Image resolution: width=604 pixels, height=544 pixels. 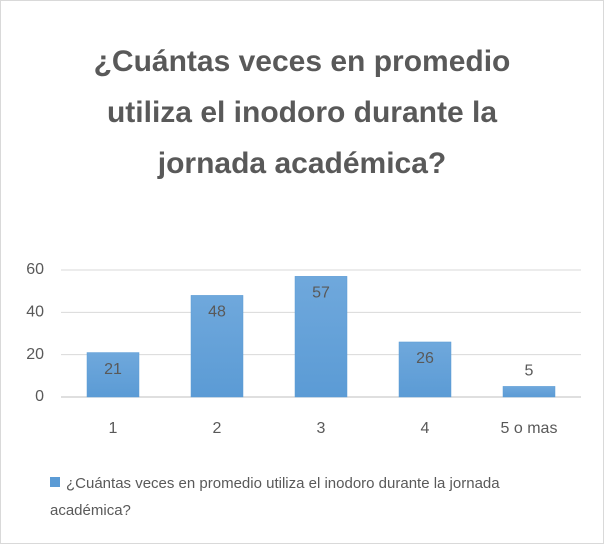 What do you see at coordinates (35, 354) in the screenshot?
I see `y-tick-label: 20` at bounding box center [35, 354].